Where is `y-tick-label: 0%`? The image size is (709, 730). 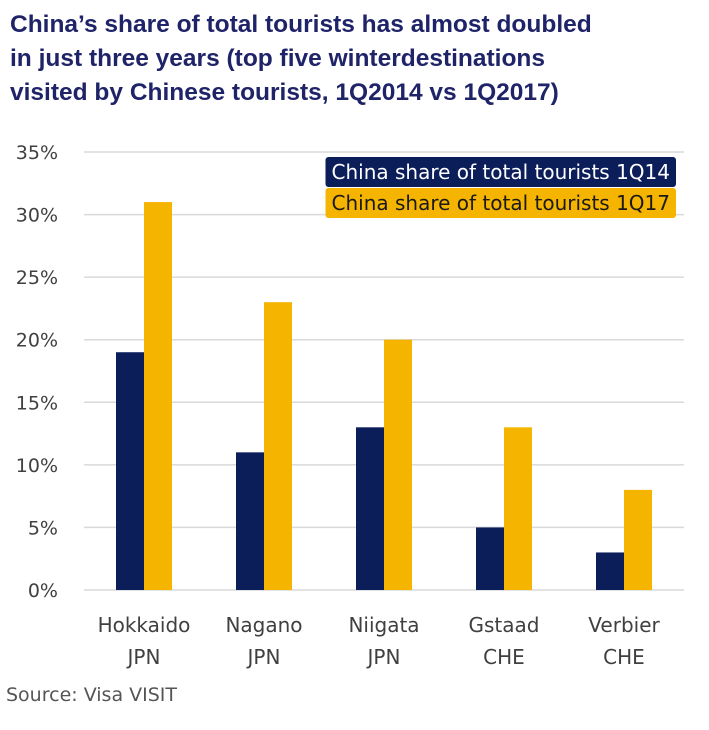
y-tick-label: 0% is located at coordinates (43, 591).